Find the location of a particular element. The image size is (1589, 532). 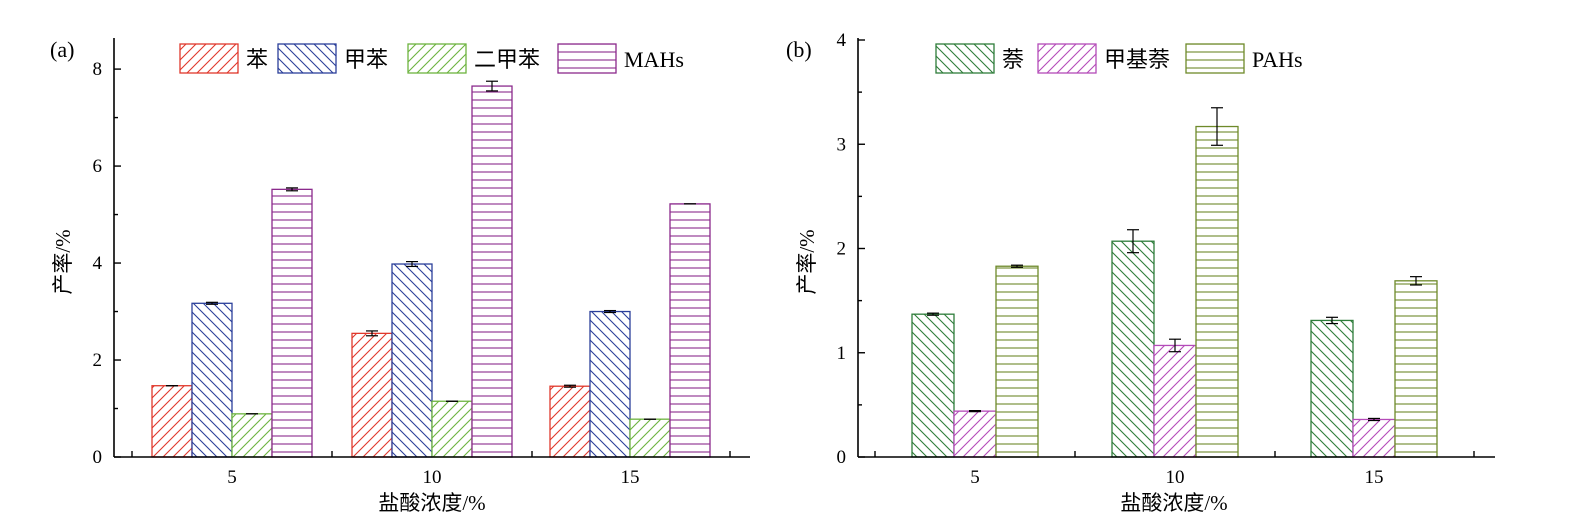

error-bar-甲苯-10 is located at coordinates (412, 264).